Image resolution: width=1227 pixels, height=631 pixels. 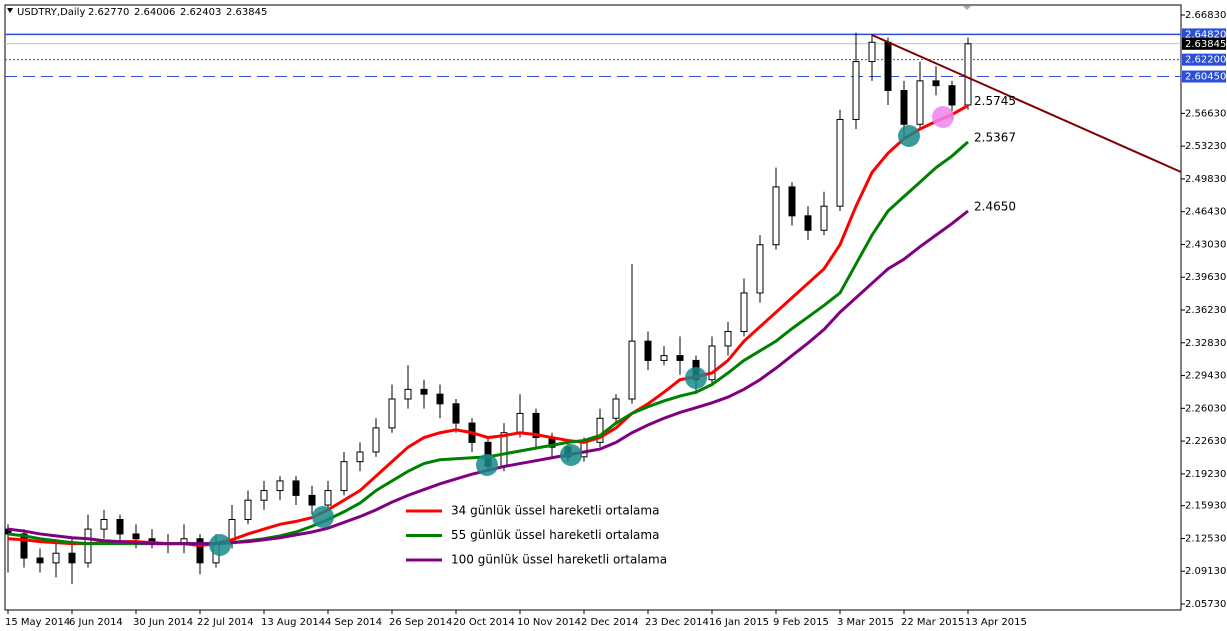 What do you see at coordinates (1205, 277) in the screenshot?
I see `y-tick-label: 2.39630` at bounding box center [1205, 277].